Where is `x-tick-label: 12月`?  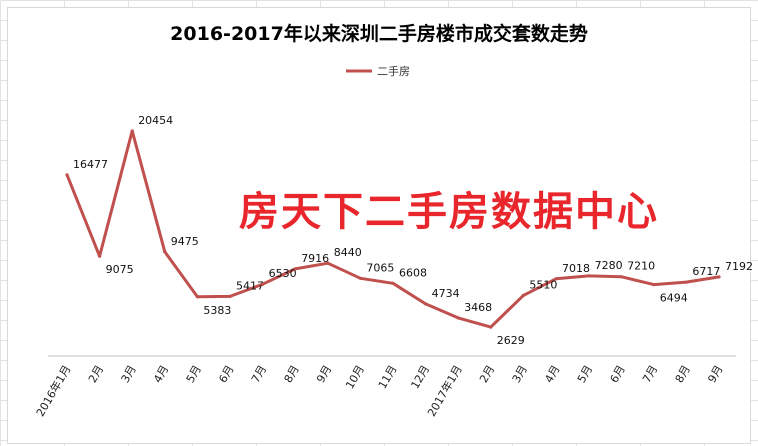 x-tick-label: 12月 is located at coordinates (420, 377).